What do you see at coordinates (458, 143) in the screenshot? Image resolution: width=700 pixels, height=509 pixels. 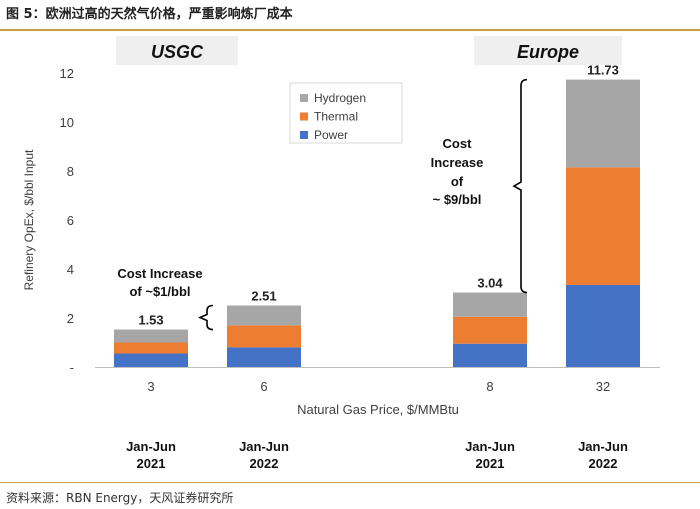 I see `annotation-europe-line1: Cost` at bounding box center [458, 143].